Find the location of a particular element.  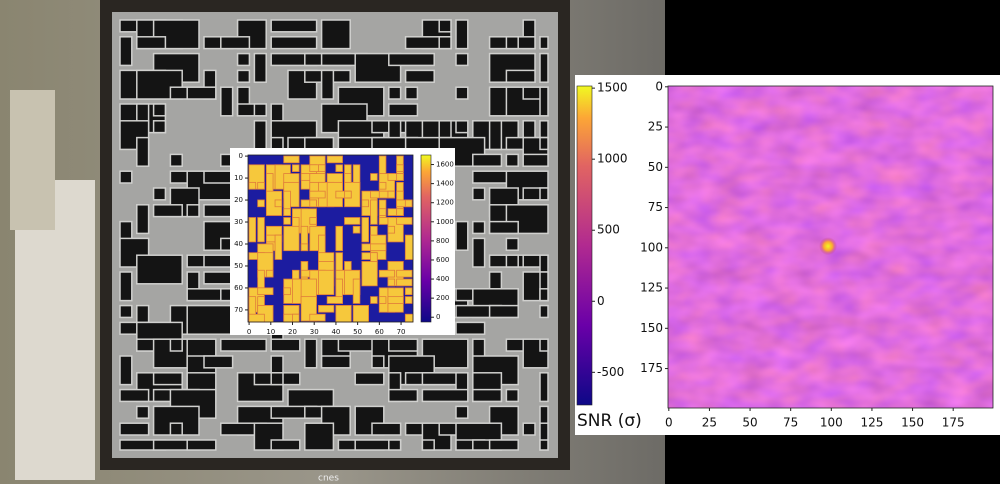

y-tick-label: 75 is located at coordinates (655, 207).